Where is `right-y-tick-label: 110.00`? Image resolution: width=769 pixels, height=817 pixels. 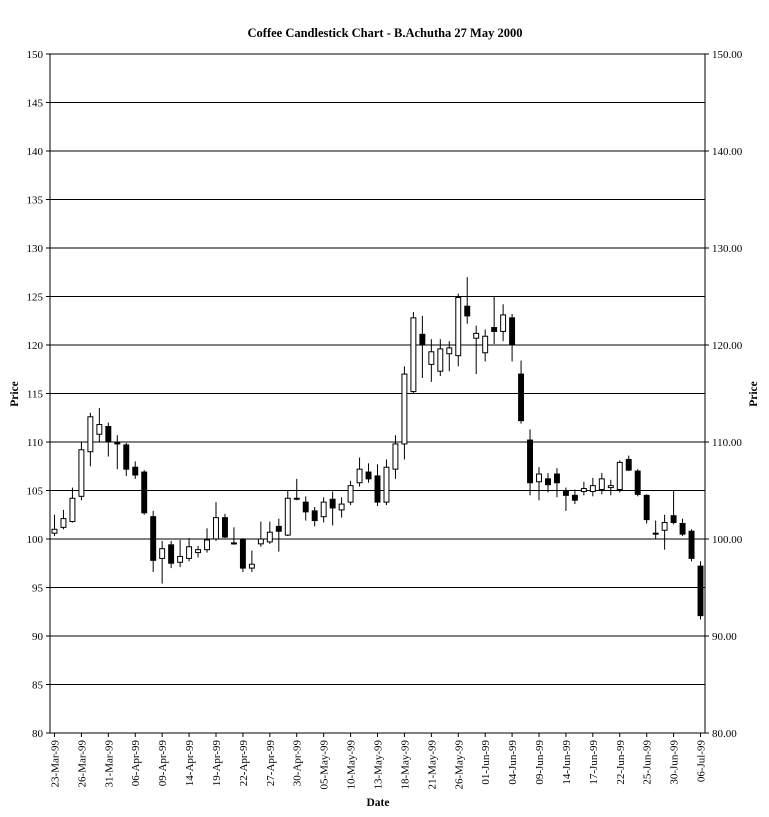
right-y-tick-label: 110.00 is located at coordinates (727, 443).